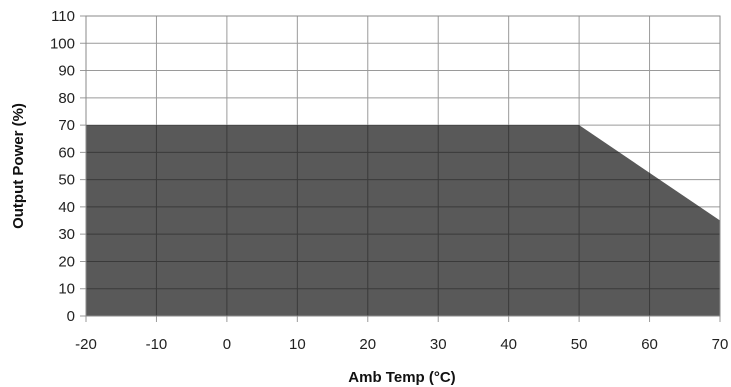  What do you see at coordinates (66, 234) in the screenshot?
I see `y-tick-label: 30` at bounding box center [66, 234].